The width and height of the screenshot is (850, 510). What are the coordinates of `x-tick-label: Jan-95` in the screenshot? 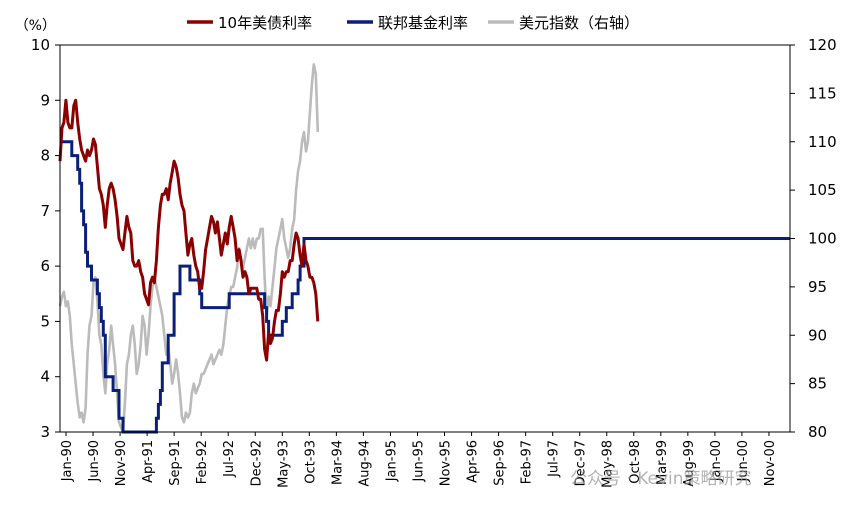 It's located at (391, 461).